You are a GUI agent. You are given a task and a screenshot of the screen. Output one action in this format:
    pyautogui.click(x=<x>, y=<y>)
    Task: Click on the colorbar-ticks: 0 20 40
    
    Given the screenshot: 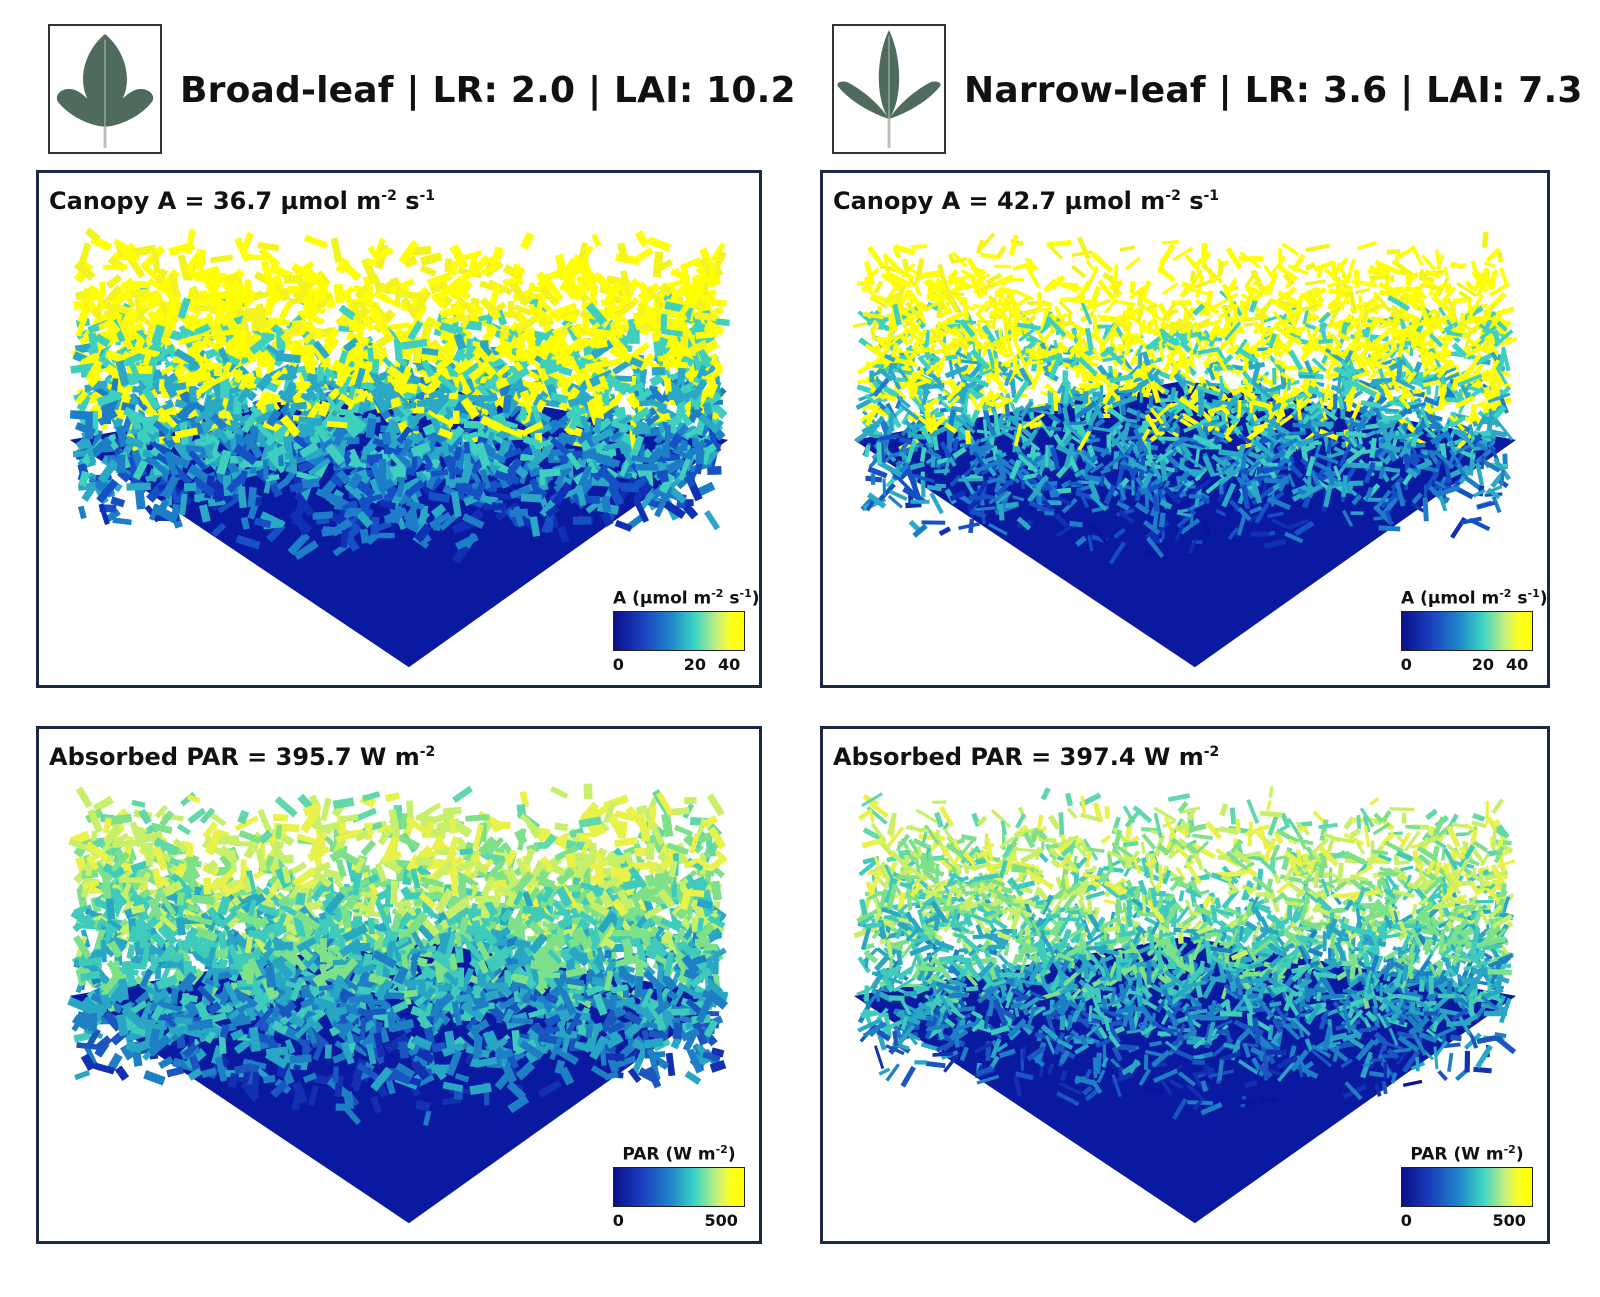 What is the action you would take?
    pyautogui.click(x=679, y=665)
    